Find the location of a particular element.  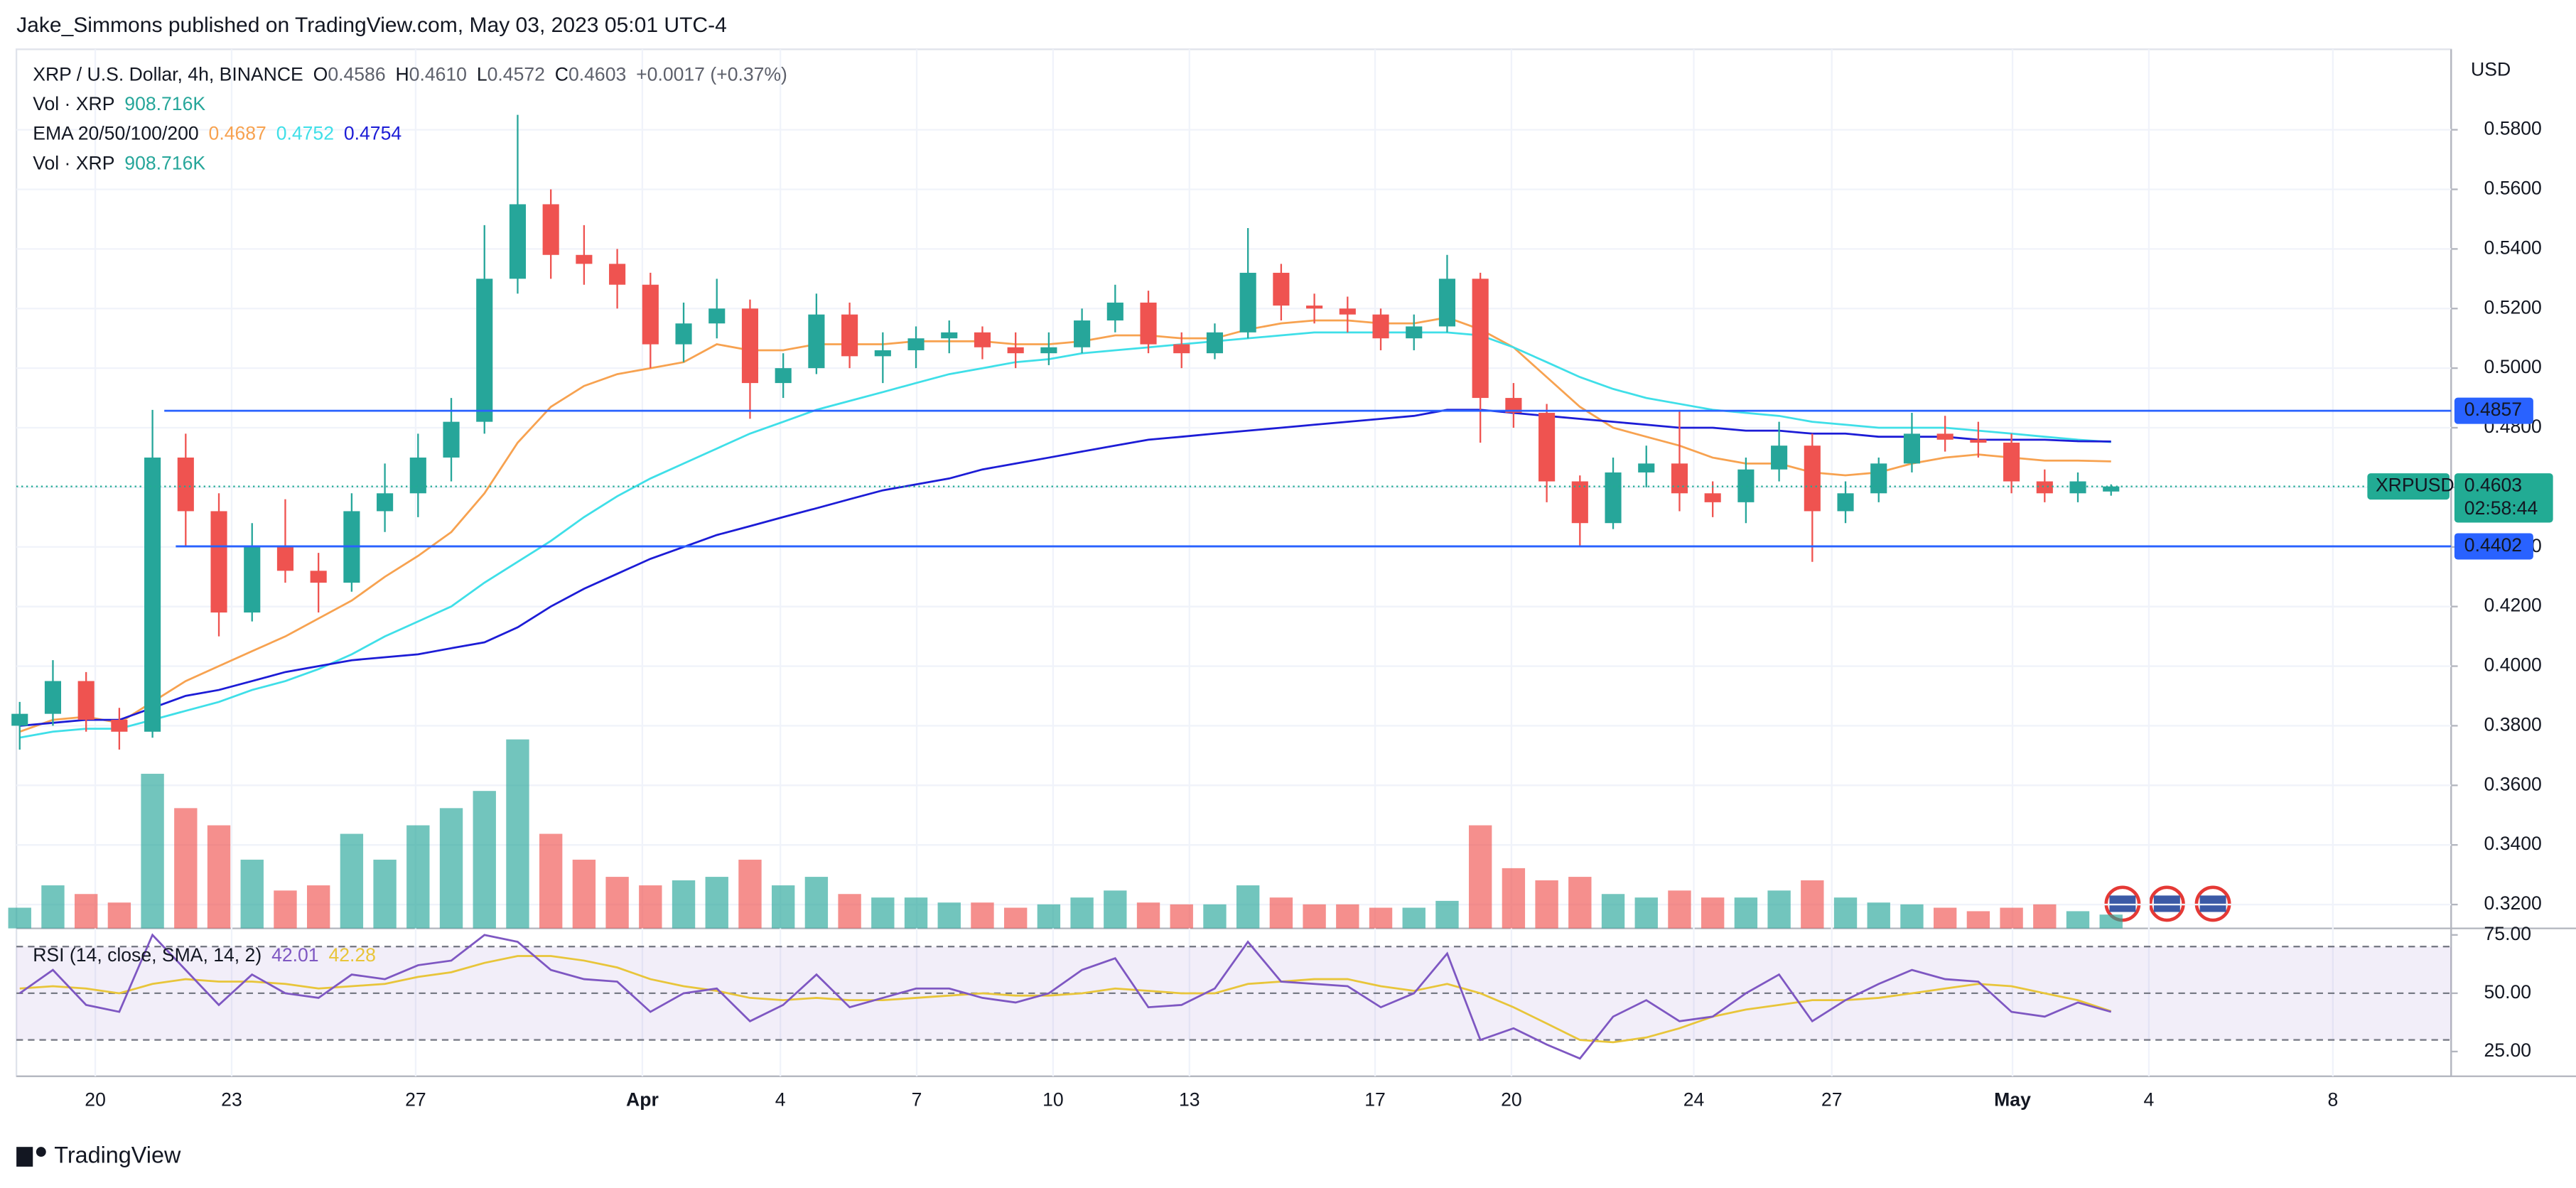

x-tick-label: Apr is located at coordinates (643, 1099).